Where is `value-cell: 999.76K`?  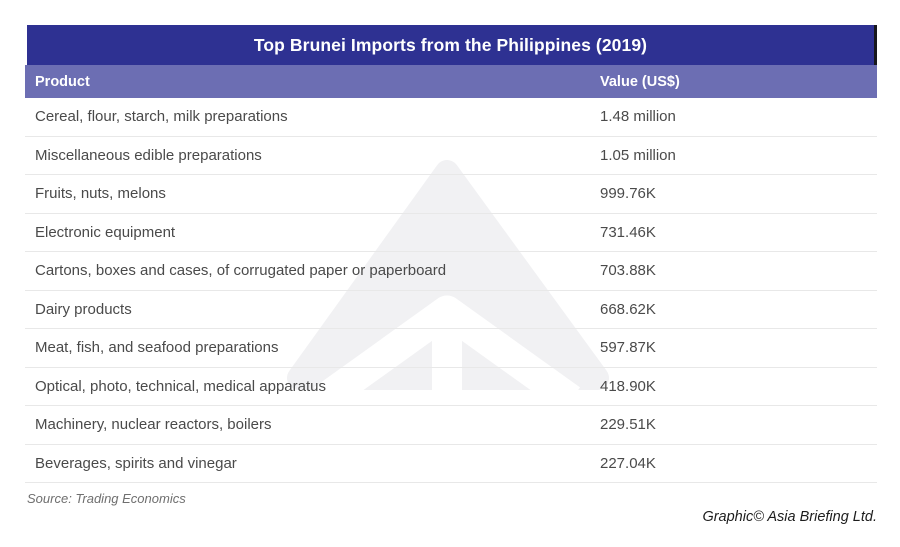
value-cell: 999.76K is located at coordinates (628, 194).